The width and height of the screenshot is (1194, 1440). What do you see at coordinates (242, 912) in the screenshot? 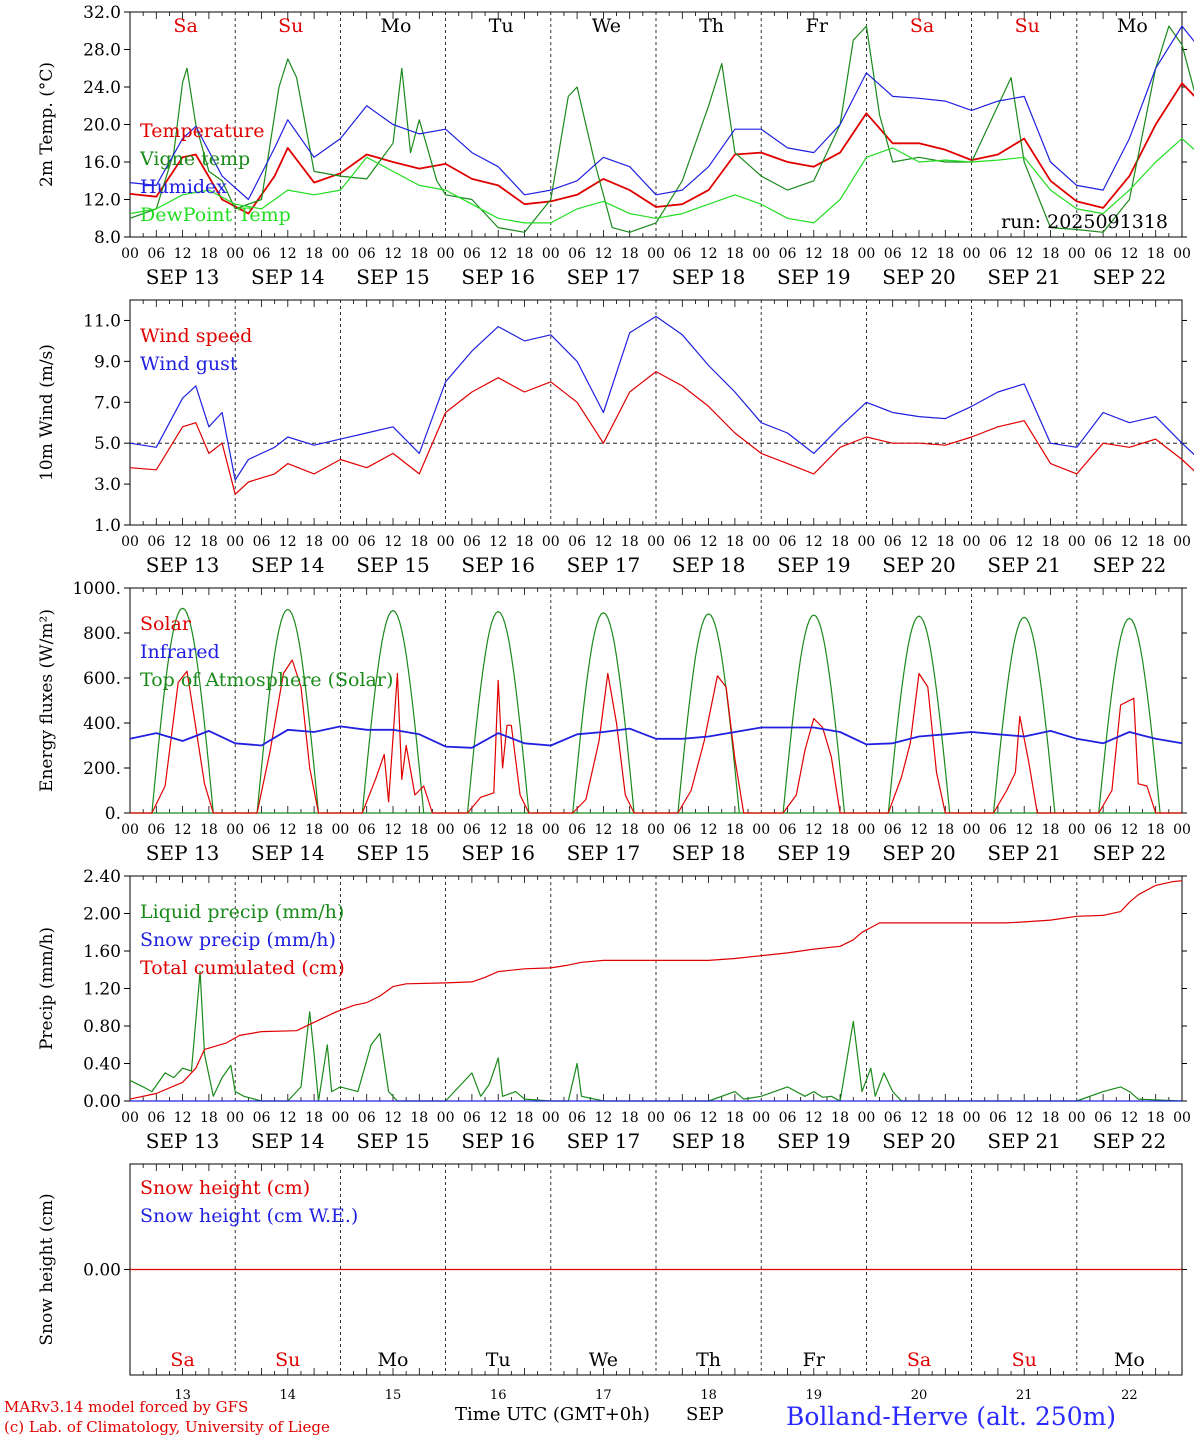
I see `legend-entry: Liquid precip (mm/h)` at bounding box center [242, 912].